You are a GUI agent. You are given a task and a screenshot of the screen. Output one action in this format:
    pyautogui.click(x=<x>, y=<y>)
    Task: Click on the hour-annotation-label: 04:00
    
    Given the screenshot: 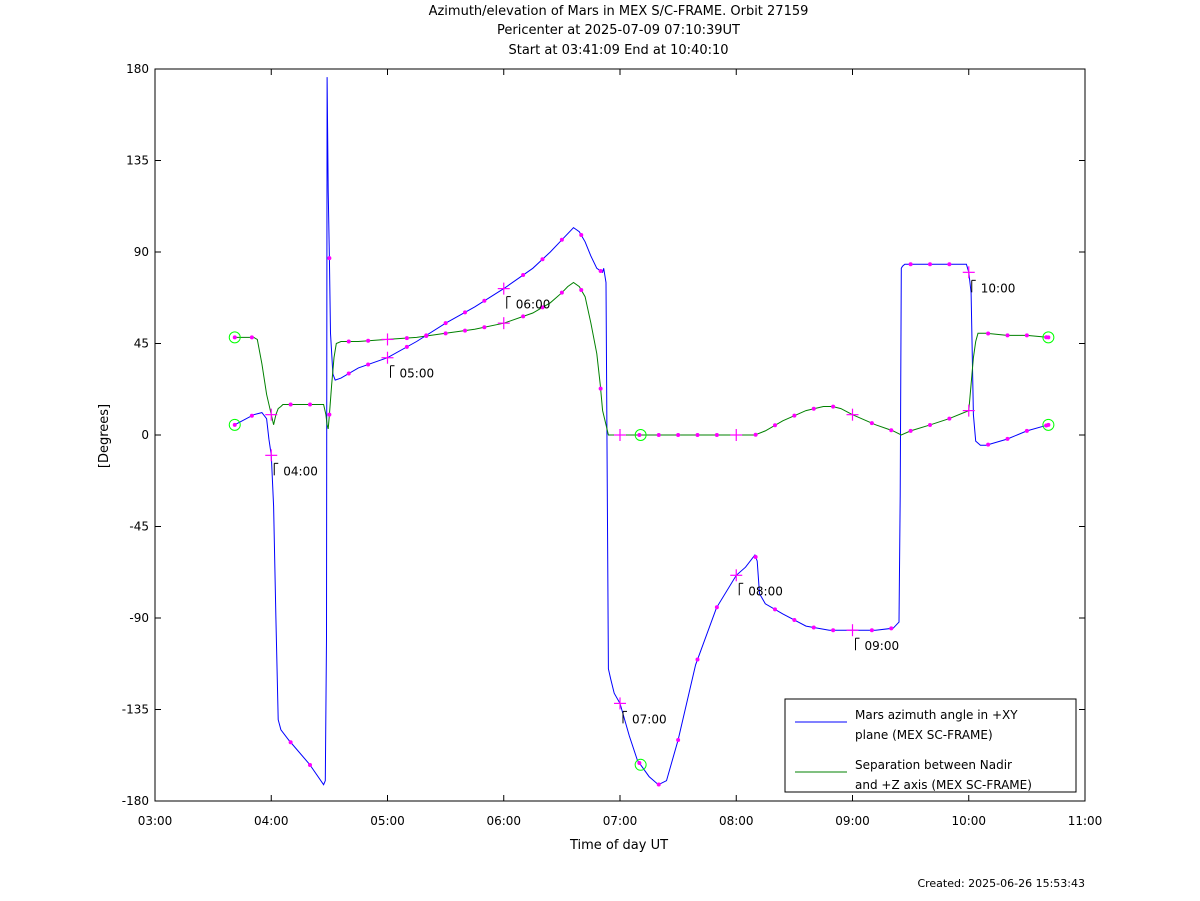 What is the action you would take?
    pyautogui.click(x=300, y=471)
    